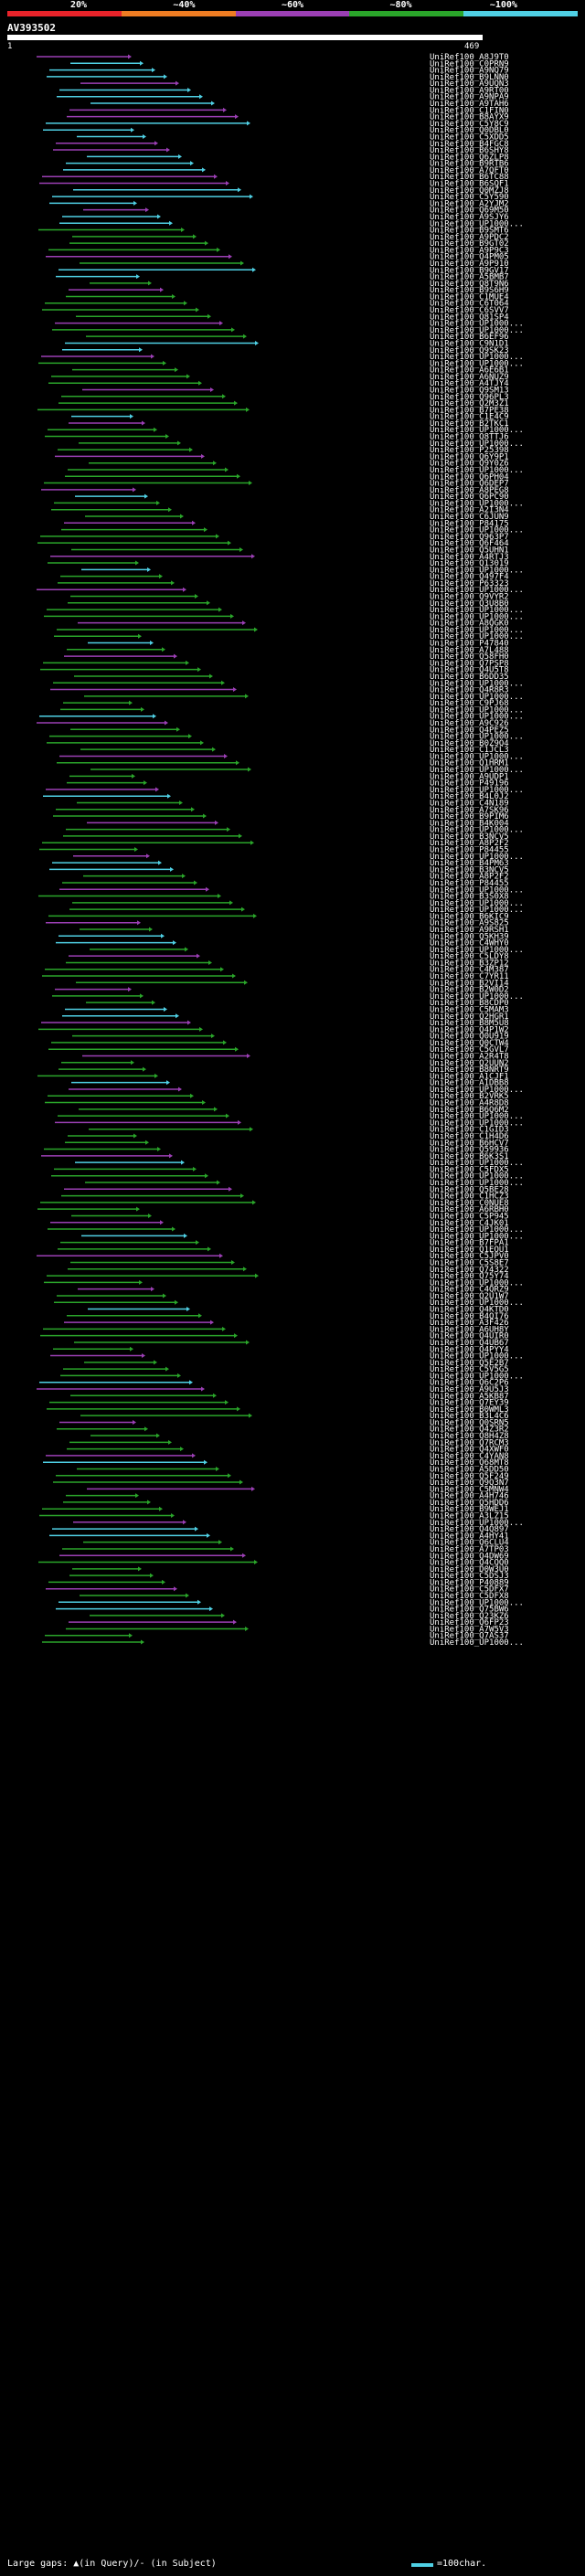 The width and height of the screenshot is (585, 2576). I want to click on hit-label: UniRef100_A7L488, so click(470, 650).